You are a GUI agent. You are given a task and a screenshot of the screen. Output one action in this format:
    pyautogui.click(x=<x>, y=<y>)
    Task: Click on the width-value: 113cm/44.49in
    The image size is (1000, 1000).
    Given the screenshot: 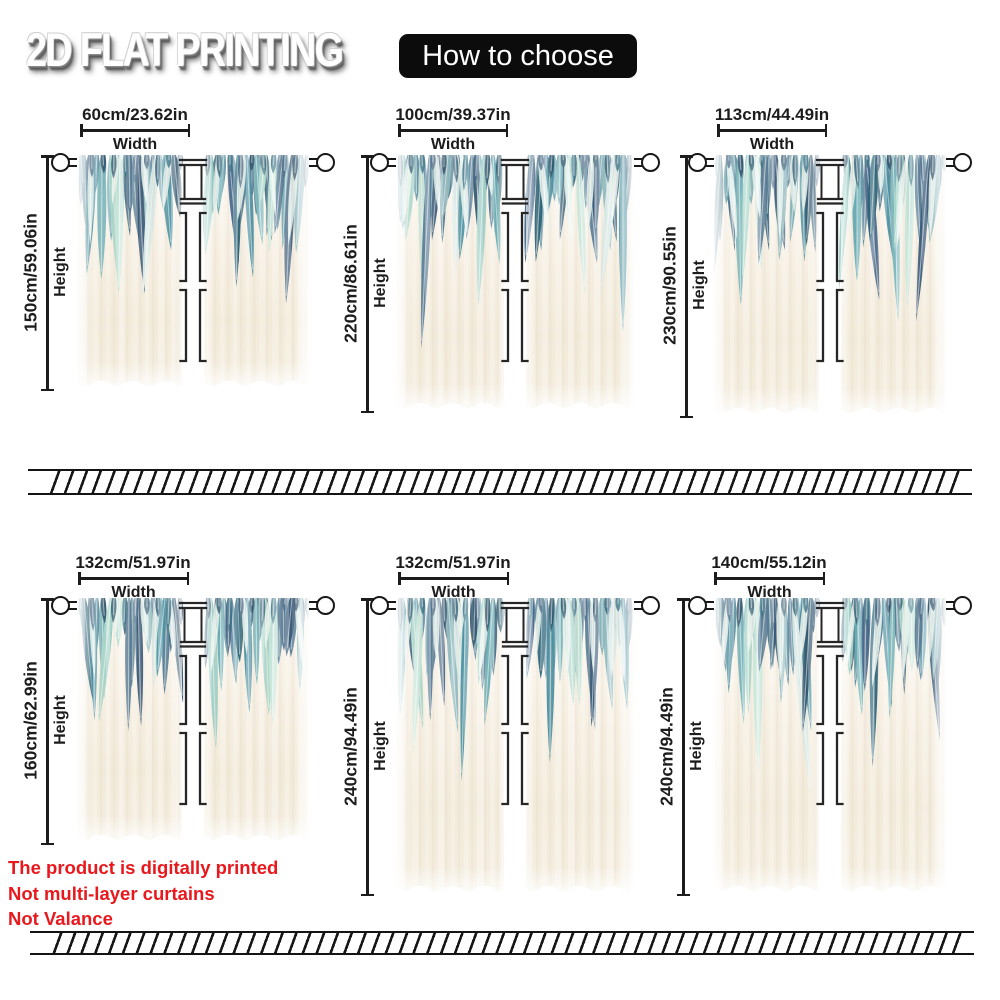 What is the action you would take?
    pyautogui.click(x=772, y=114)
    